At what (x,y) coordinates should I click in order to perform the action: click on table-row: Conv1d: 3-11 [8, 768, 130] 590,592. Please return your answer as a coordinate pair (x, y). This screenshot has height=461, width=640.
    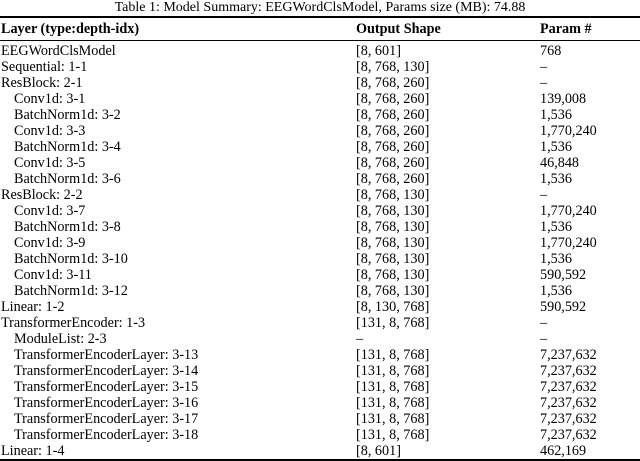
    Looking at the image, I should click on (320, 275).